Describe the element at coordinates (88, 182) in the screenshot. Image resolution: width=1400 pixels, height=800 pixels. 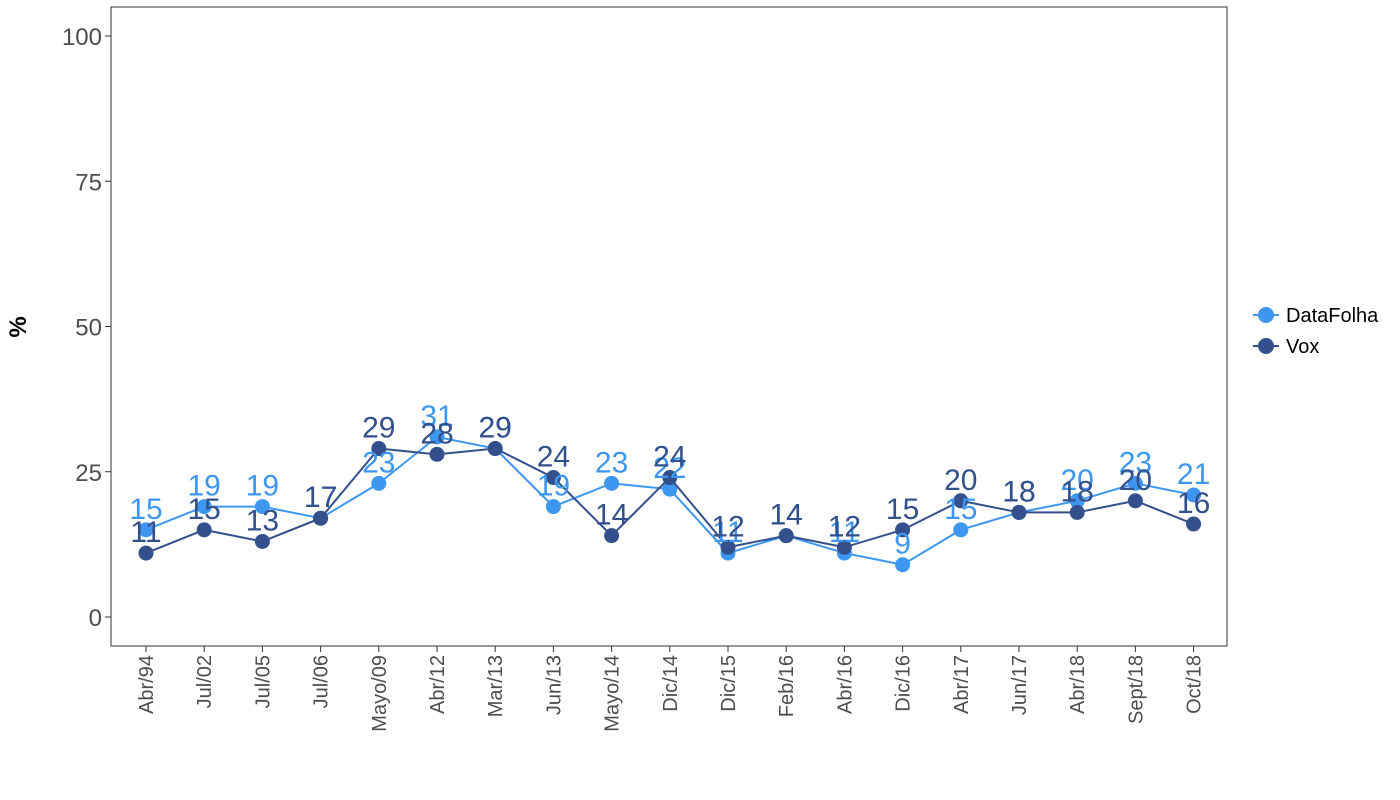
I see `y-tick-label: 75` at that location.